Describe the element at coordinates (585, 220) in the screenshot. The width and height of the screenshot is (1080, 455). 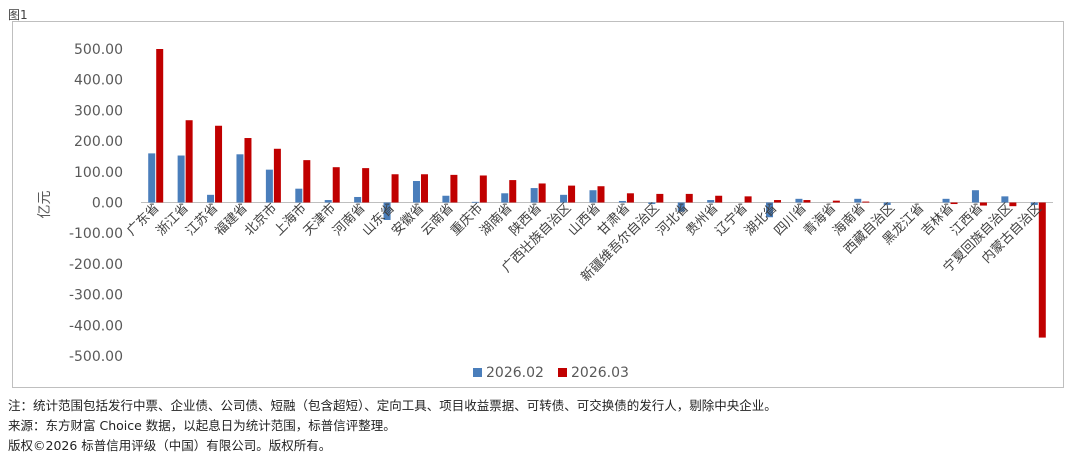
I see `category-label: 山西省` at that location.